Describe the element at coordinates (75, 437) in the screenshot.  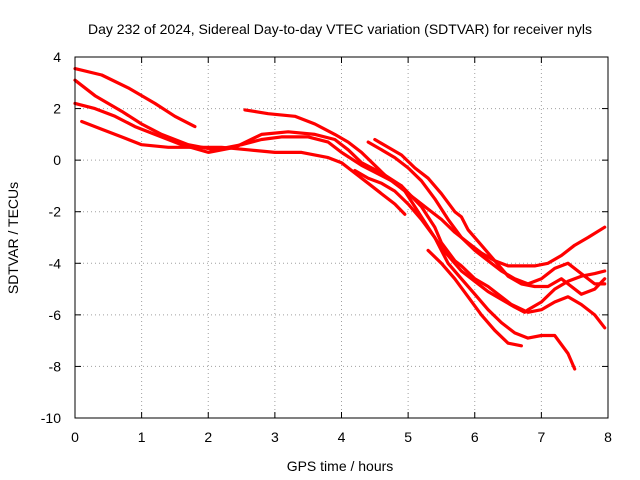
I see `x-tick-label: 0` at that location.